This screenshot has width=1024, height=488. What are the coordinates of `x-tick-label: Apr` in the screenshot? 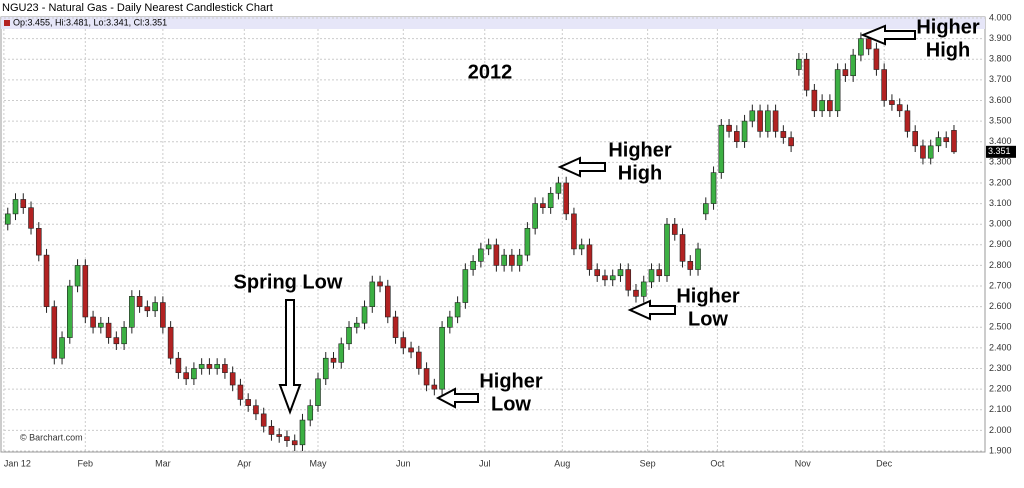 It's located at (244, 463).